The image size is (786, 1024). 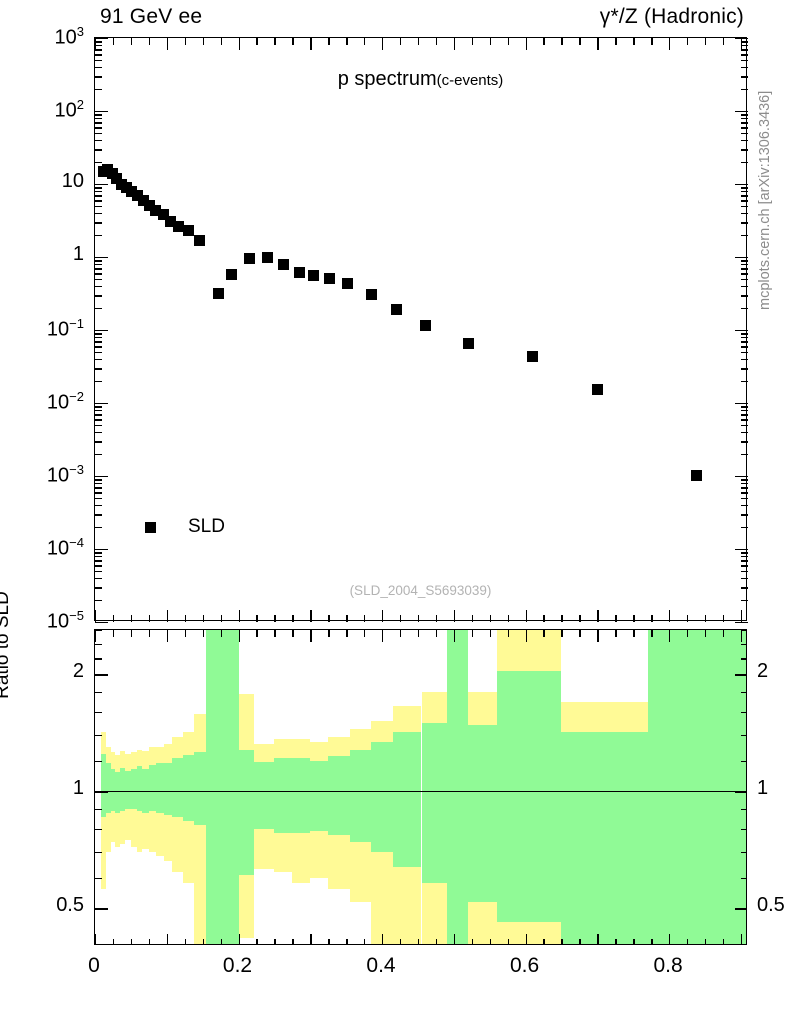 I want to click on ratio-y-axis-tick-label: 1, so click(x=78, y=788).